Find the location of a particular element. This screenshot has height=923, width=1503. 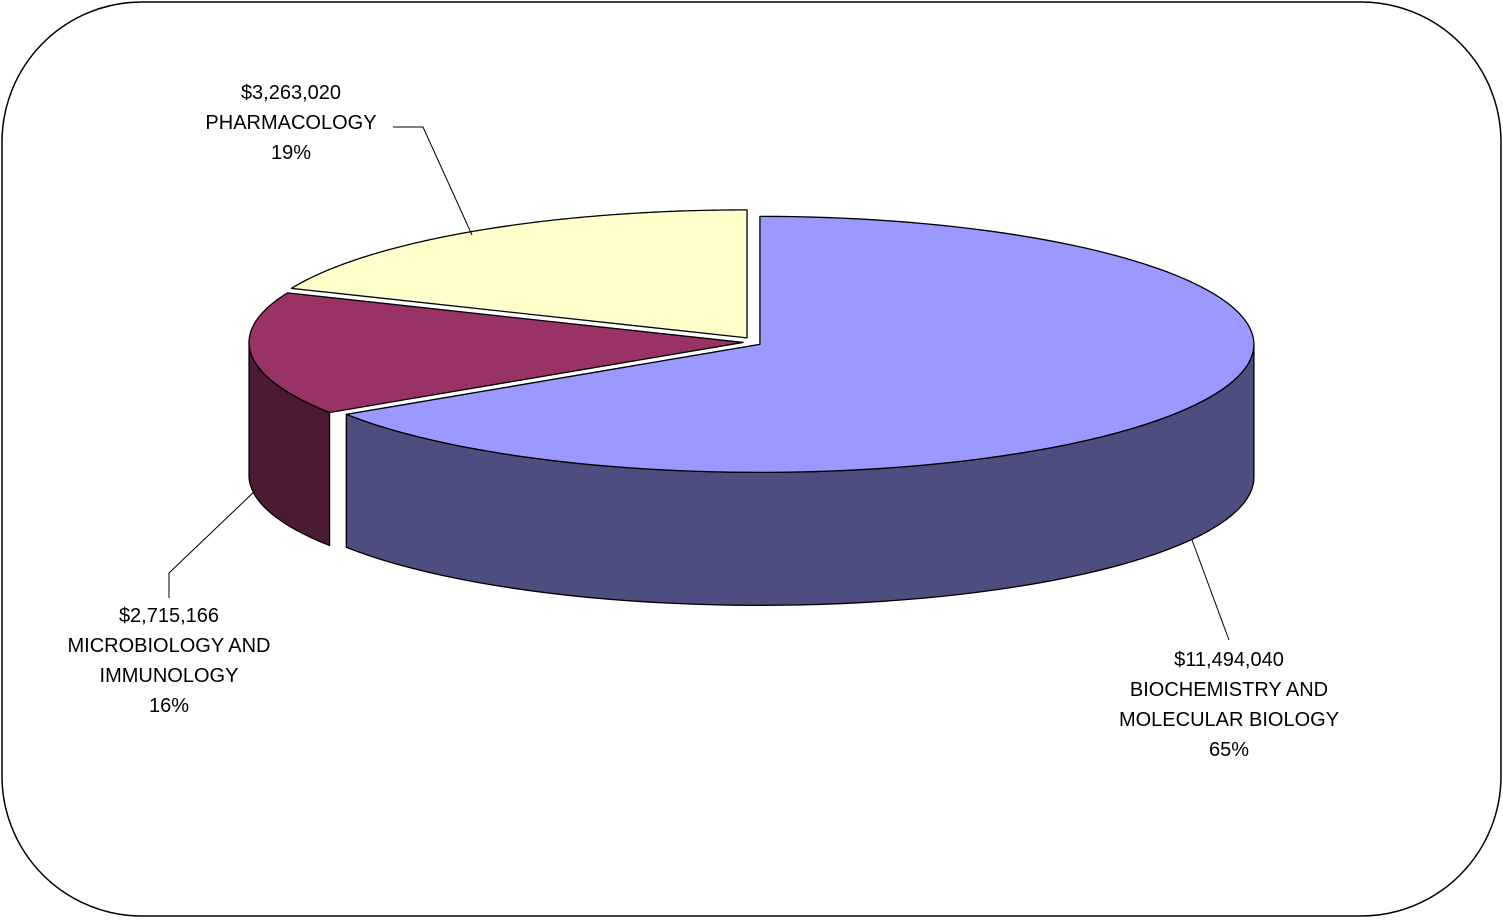

data-label-amount: $11,494,040 is located at coordinates (1229, 660).